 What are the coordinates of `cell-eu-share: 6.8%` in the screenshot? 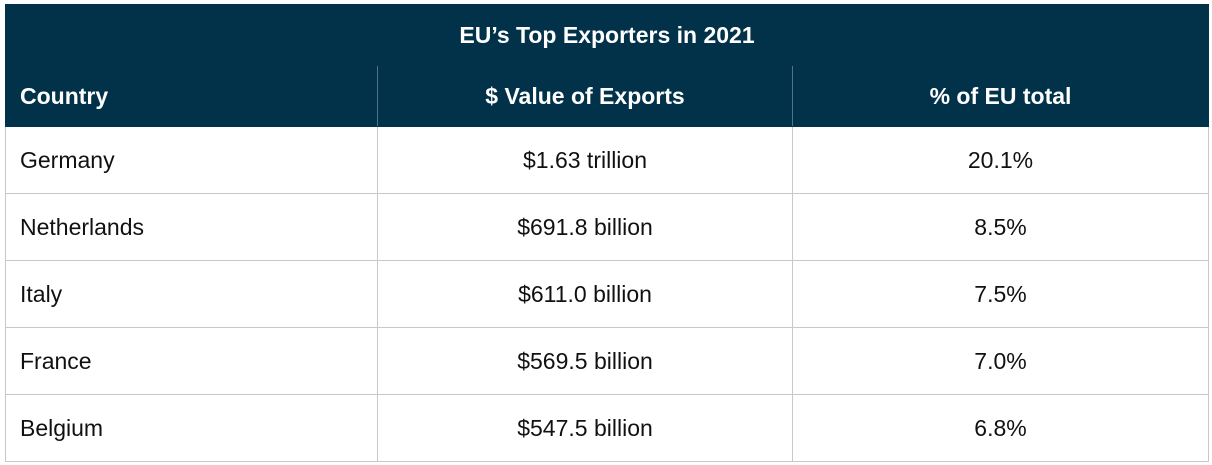 It's located at (1000, 428).